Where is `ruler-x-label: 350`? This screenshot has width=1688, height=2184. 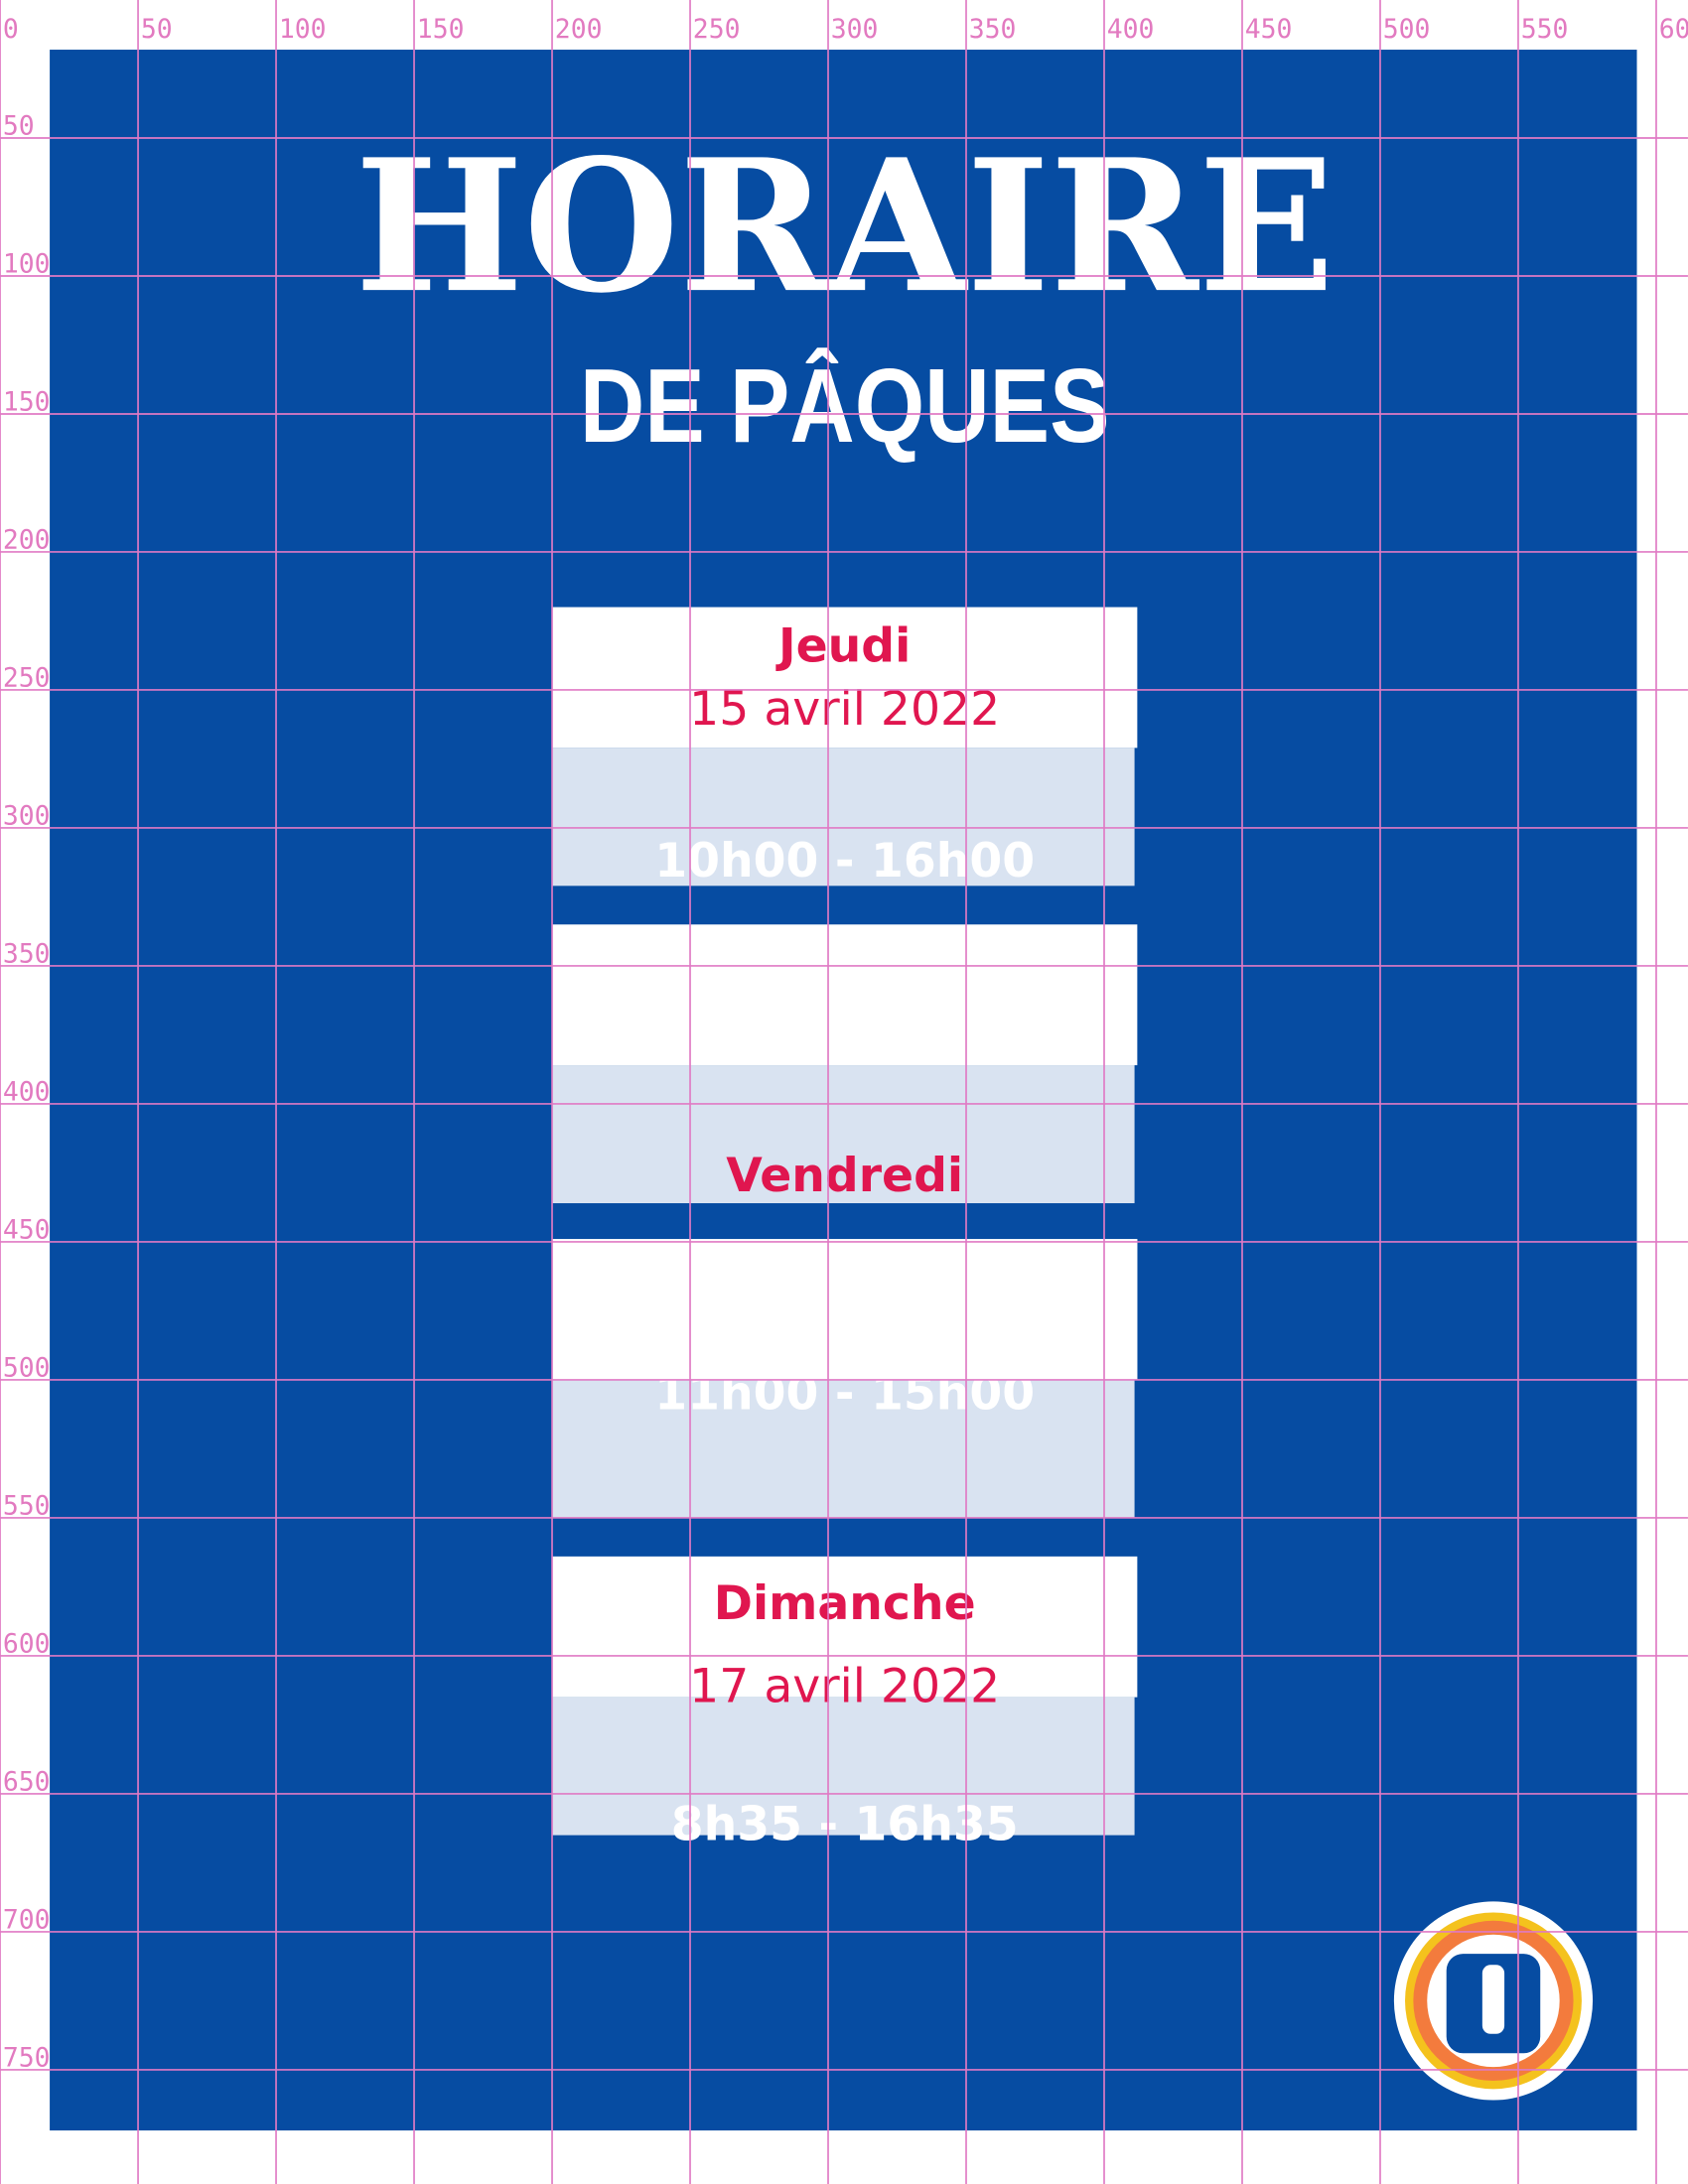 ruler-x-label: 350 is located at coordinates (993, 29).